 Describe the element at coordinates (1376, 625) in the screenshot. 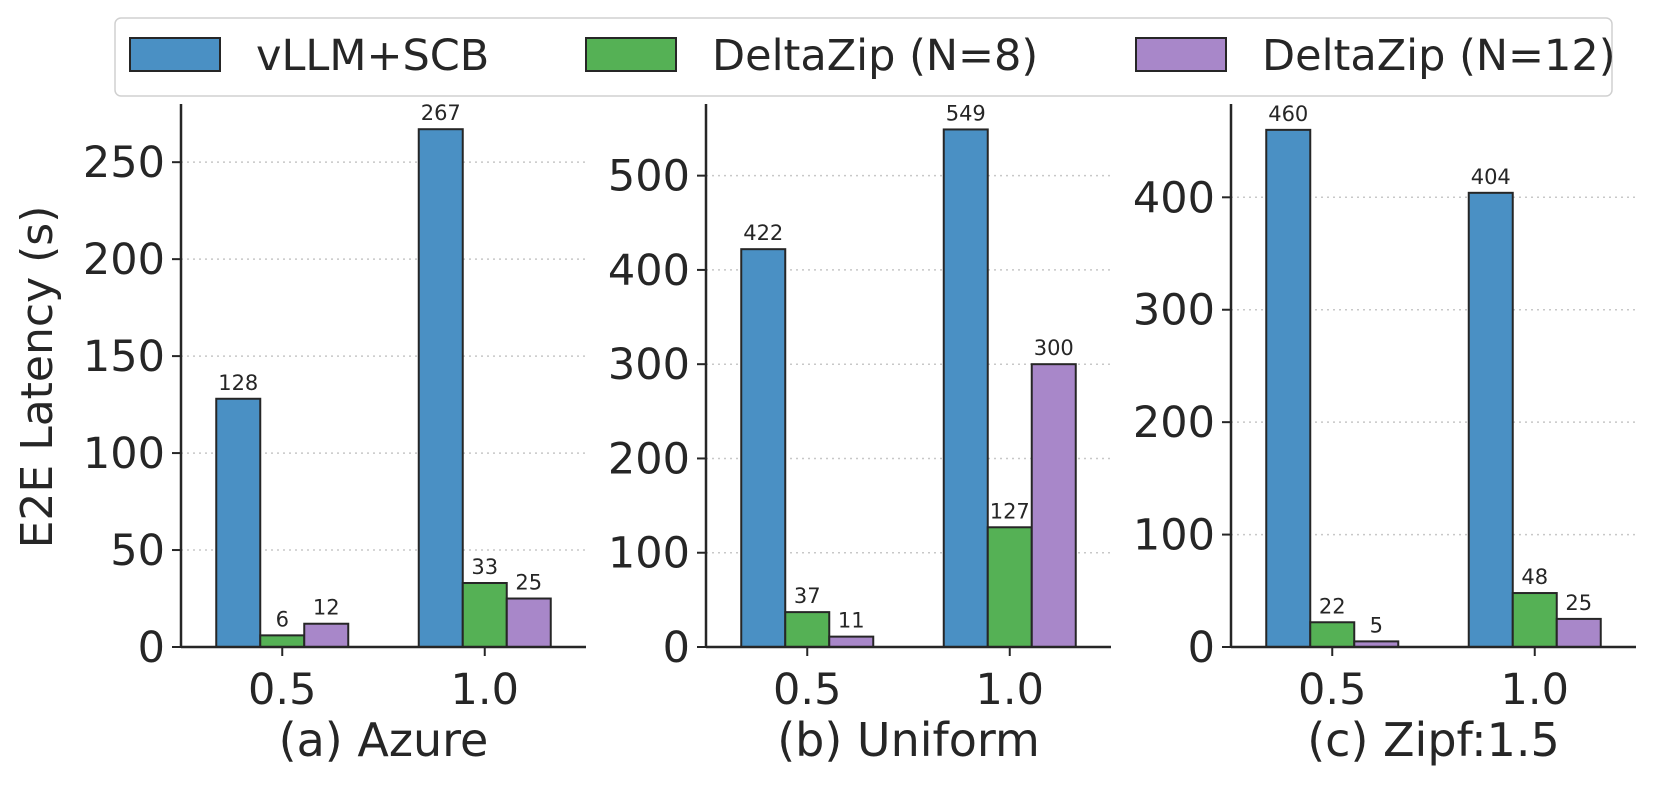

I see `data-label: 5` at that location.